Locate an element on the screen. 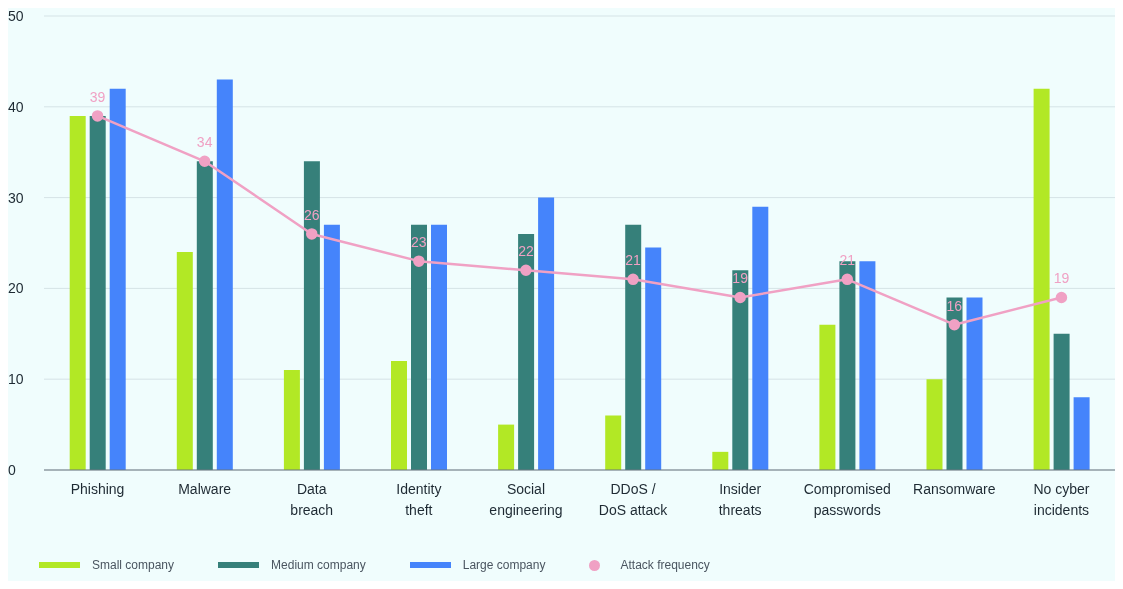 This screenshot has height=589, width=1123. y-tick-label: 50 is located at coordinates (16, 15).